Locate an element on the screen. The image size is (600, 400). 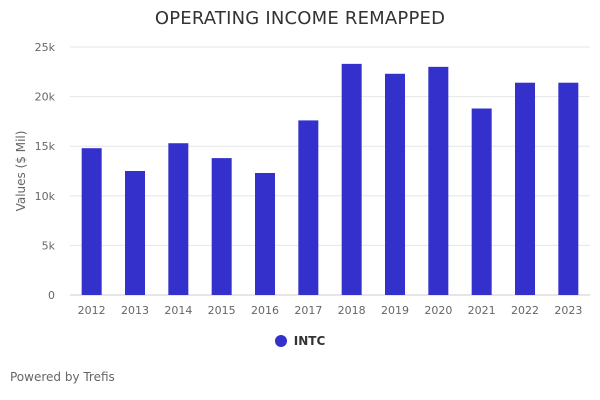
x-tick-label: 2019 is located at coordinates (395, 310).